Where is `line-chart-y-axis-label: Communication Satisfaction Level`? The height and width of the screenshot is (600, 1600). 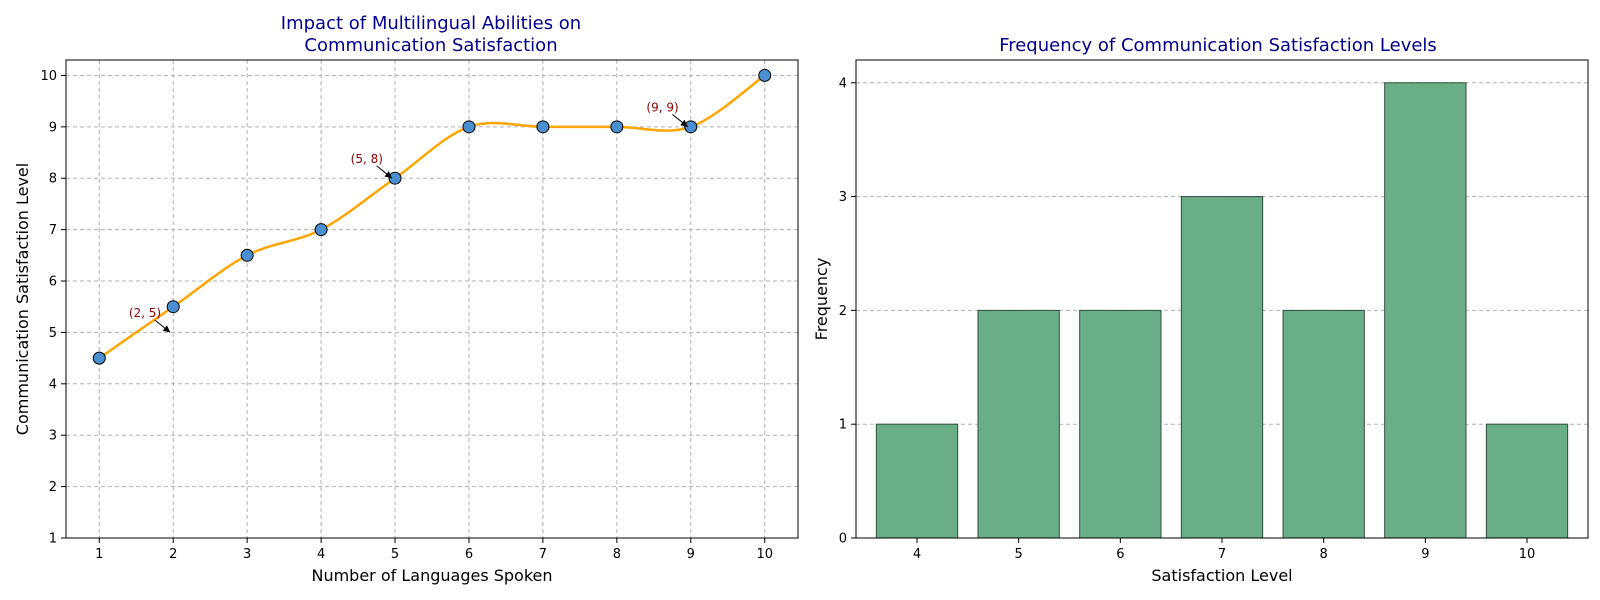
line-chart-y-axis-label: Communication Satisfaction Level is located at coordinates (22, 299).